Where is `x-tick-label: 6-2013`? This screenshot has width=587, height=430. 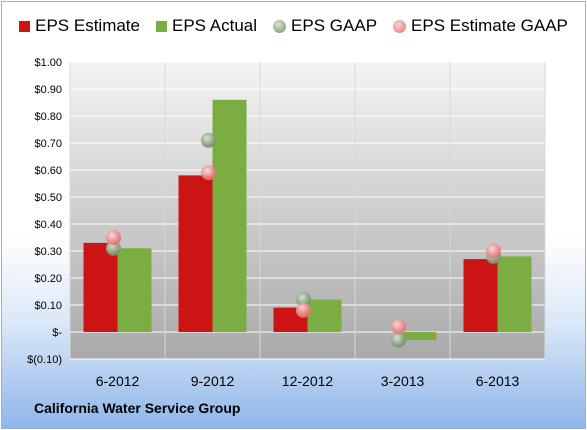 x-tick-label: 6-2013 is located at coordinates (498, 381).